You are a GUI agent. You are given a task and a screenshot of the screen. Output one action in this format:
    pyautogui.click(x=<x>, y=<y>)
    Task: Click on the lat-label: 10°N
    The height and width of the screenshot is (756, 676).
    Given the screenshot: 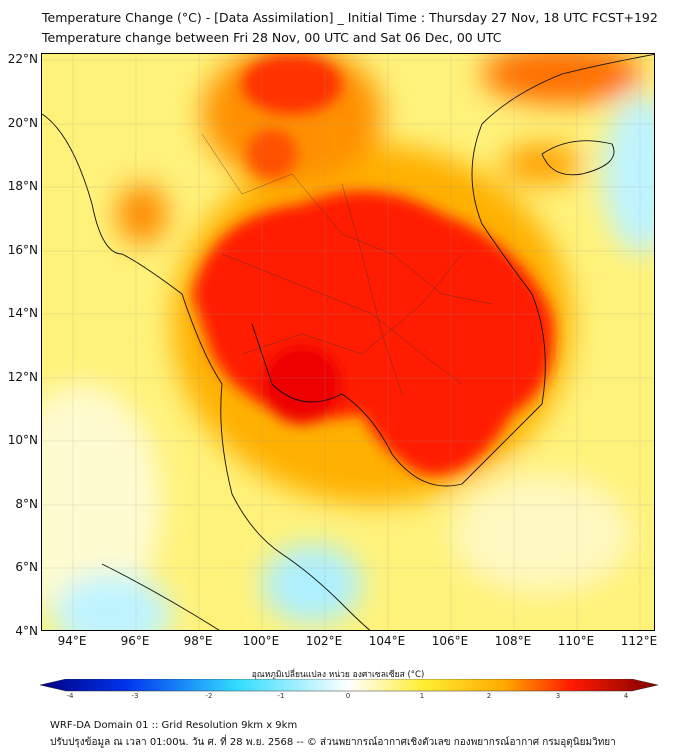 What is the action you would take?
    pyautogui.click(x=22, y=440)
    